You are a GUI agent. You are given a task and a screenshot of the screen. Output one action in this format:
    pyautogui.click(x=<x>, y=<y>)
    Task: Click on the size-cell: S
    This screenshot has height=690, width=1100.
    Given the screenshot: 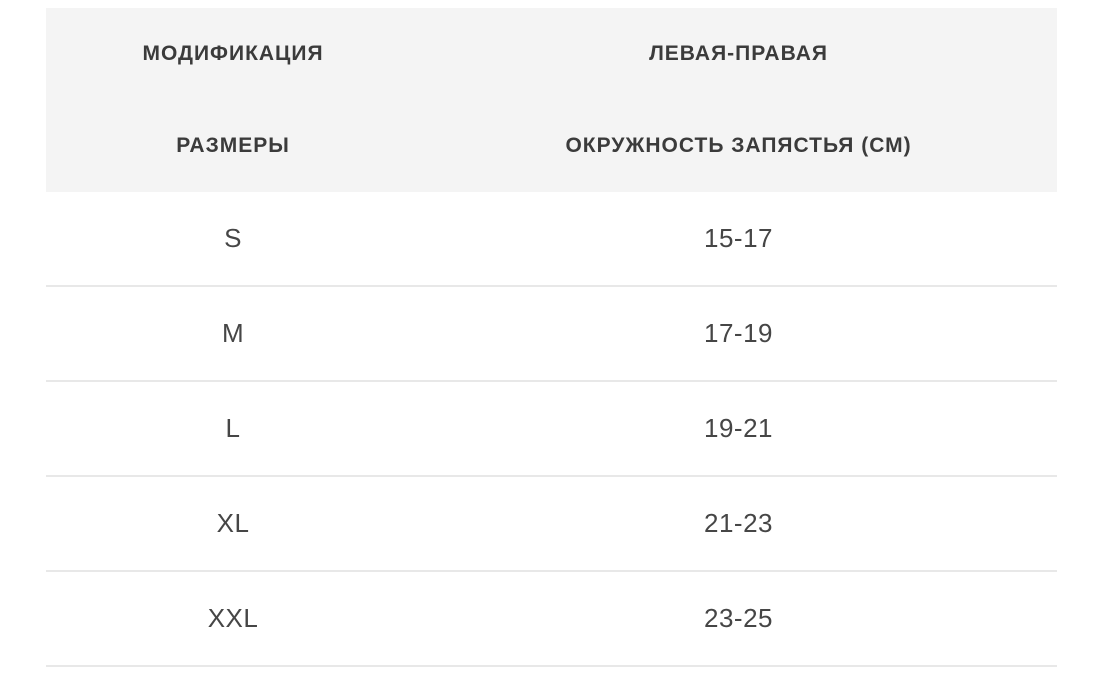 What is the action you would take?
    pyautogui.click(x=233, y=238)
    